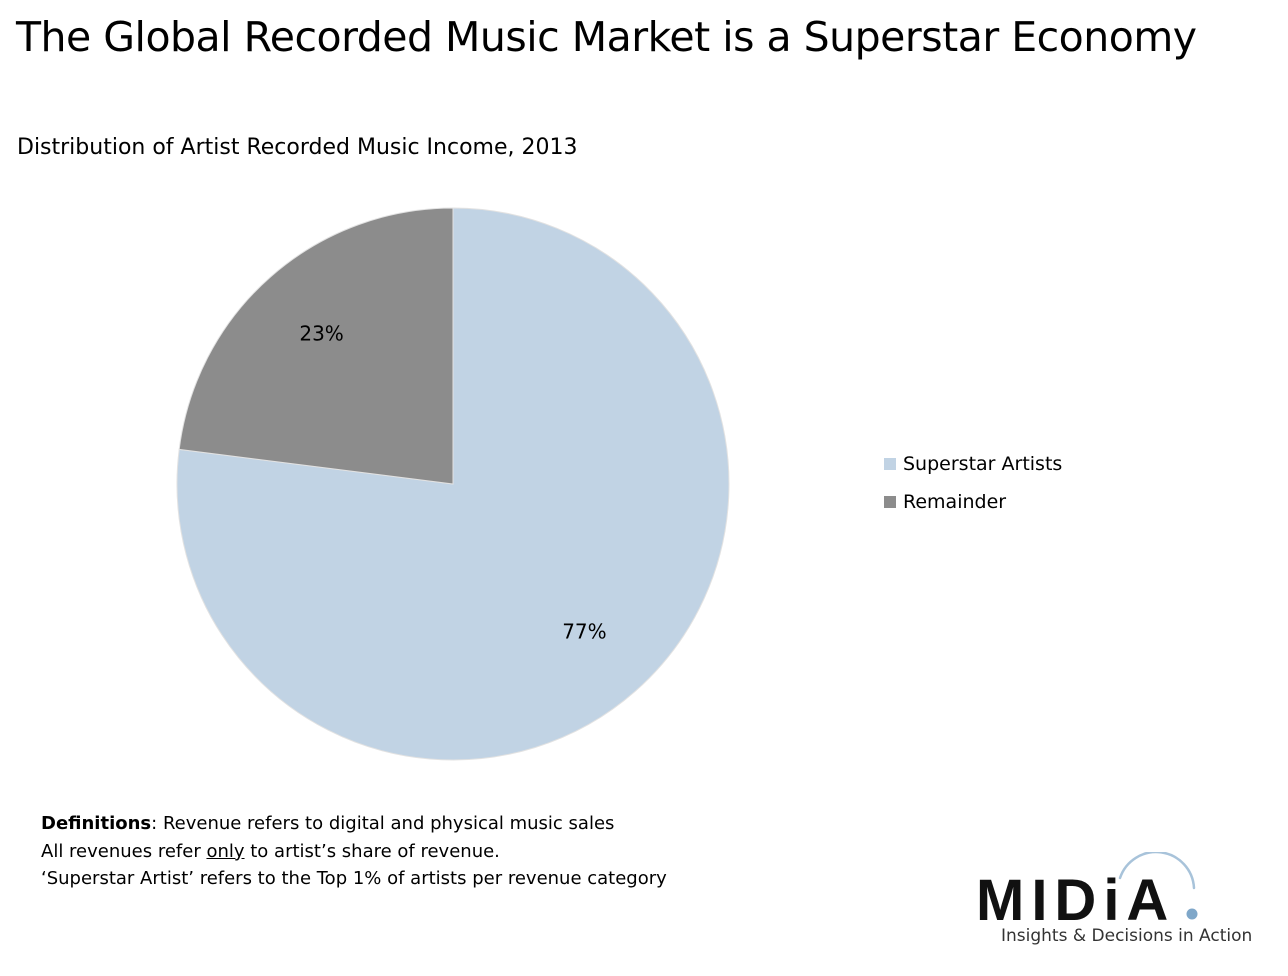 Image resolution: width=1288 pixels, height=976 pixels. What do you see at coordinates (1076, 900) in the screenshot?
I see `logo-wordmark: MIDiA` at bounding box center [1076, 900].